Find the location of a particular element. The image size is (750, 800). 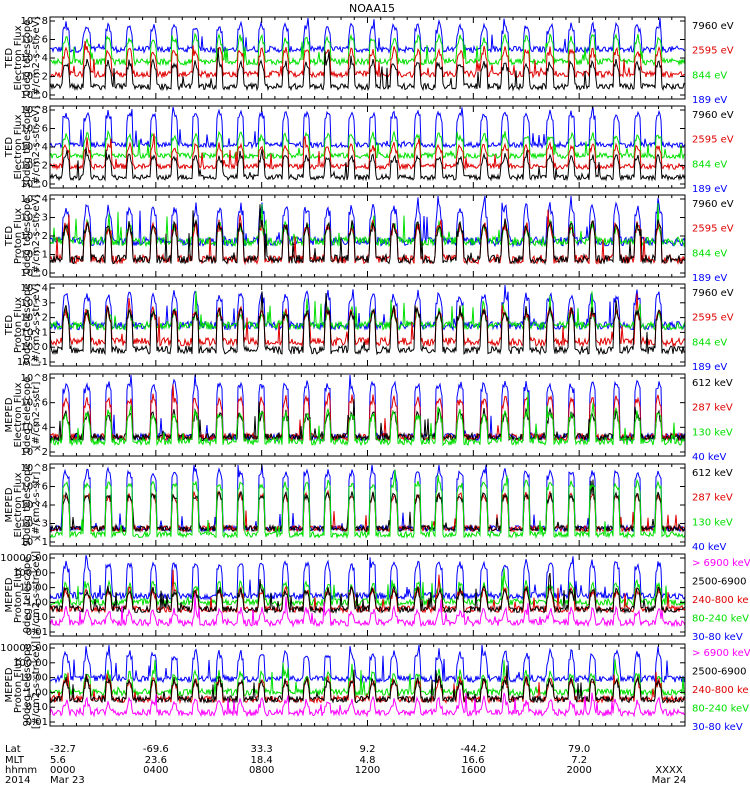

x-lat-label: -69.6 is located at coordinates (156, 749).